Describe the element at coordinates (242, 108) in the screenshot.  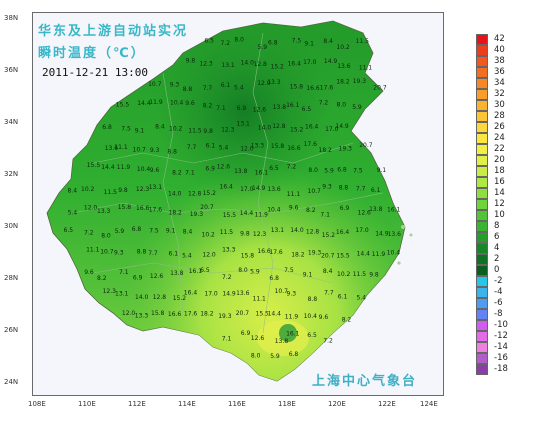
I see `station-value: 6.9` at that location.